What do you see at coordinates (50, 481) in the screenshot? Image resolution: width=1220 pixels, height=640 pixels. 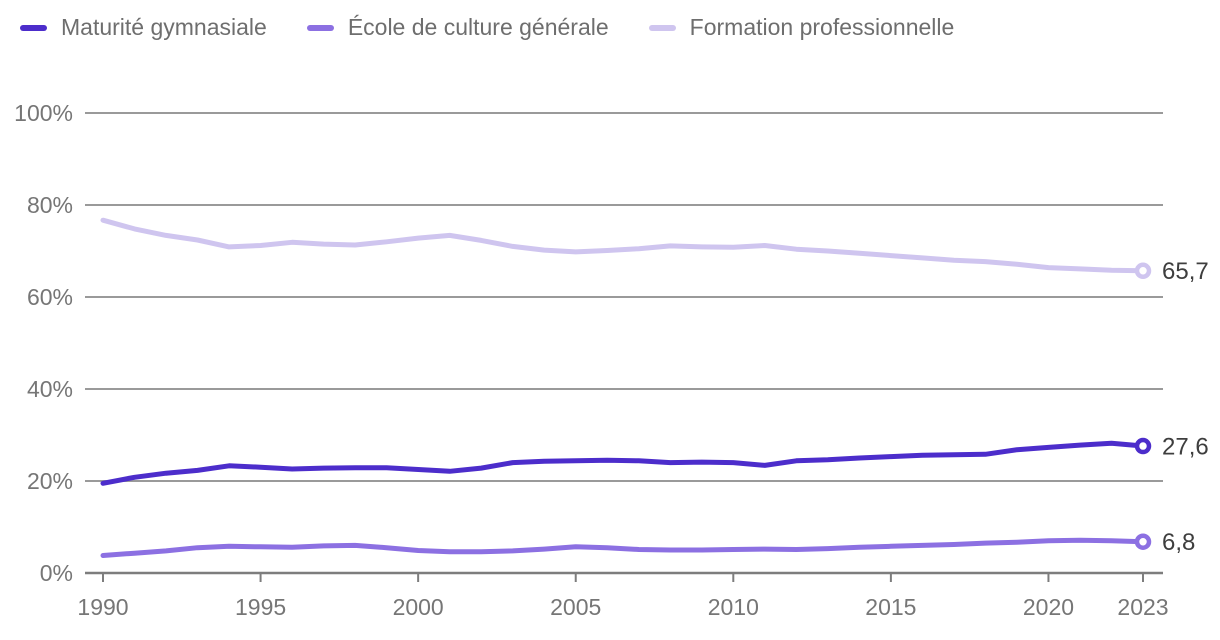 I see `y-axis-label: 20%` at bounding box center [50, 481].